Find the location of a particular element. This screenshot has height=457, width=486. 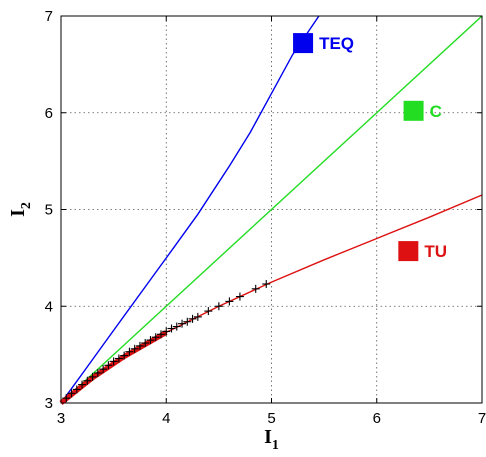

y-axis-label: I2 is located at coordinates (20, 209).